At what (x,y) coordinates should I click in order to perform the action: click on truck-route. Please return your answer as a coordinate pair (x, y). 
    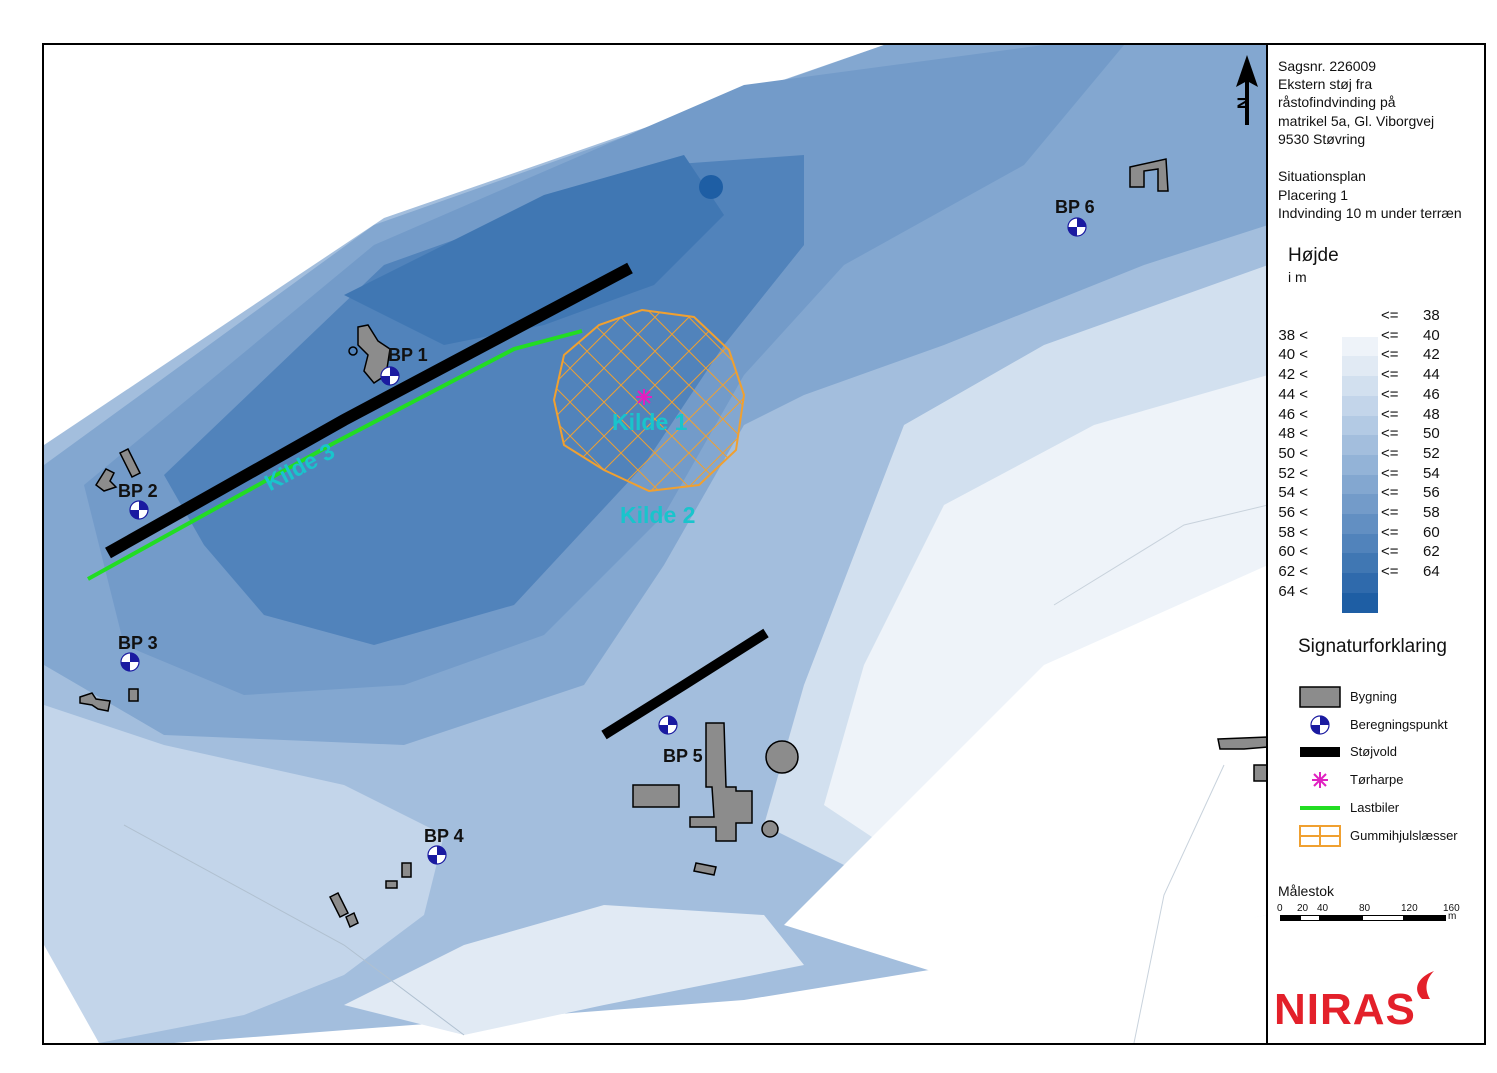
    Looking at the image, I should click on (335, 455).